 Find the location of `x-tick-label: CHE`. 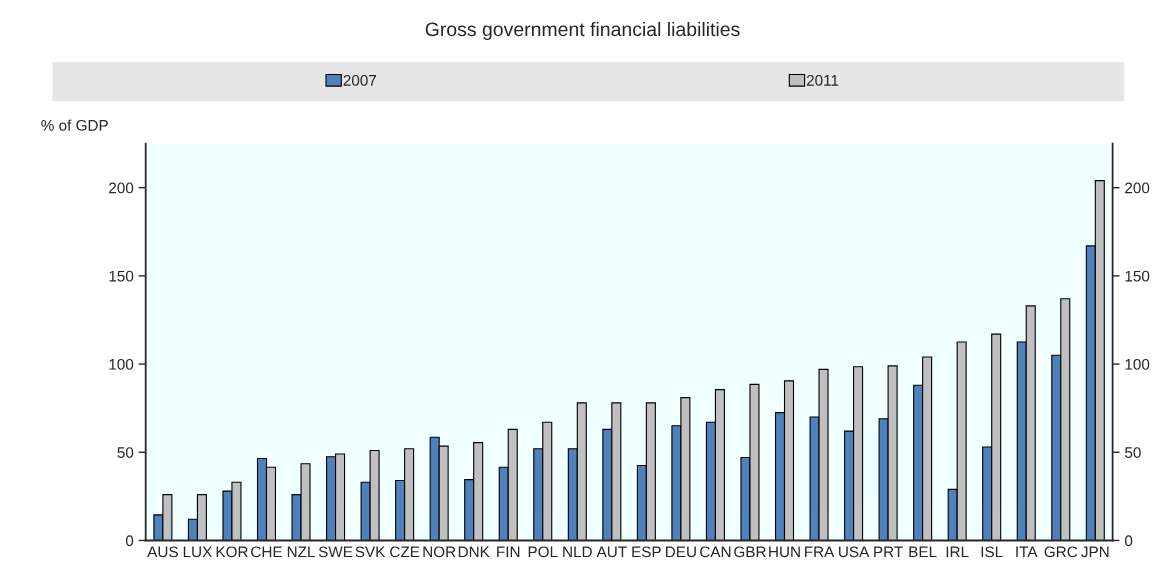

x-tick-label: CHE is located at coordinates (266, 552).